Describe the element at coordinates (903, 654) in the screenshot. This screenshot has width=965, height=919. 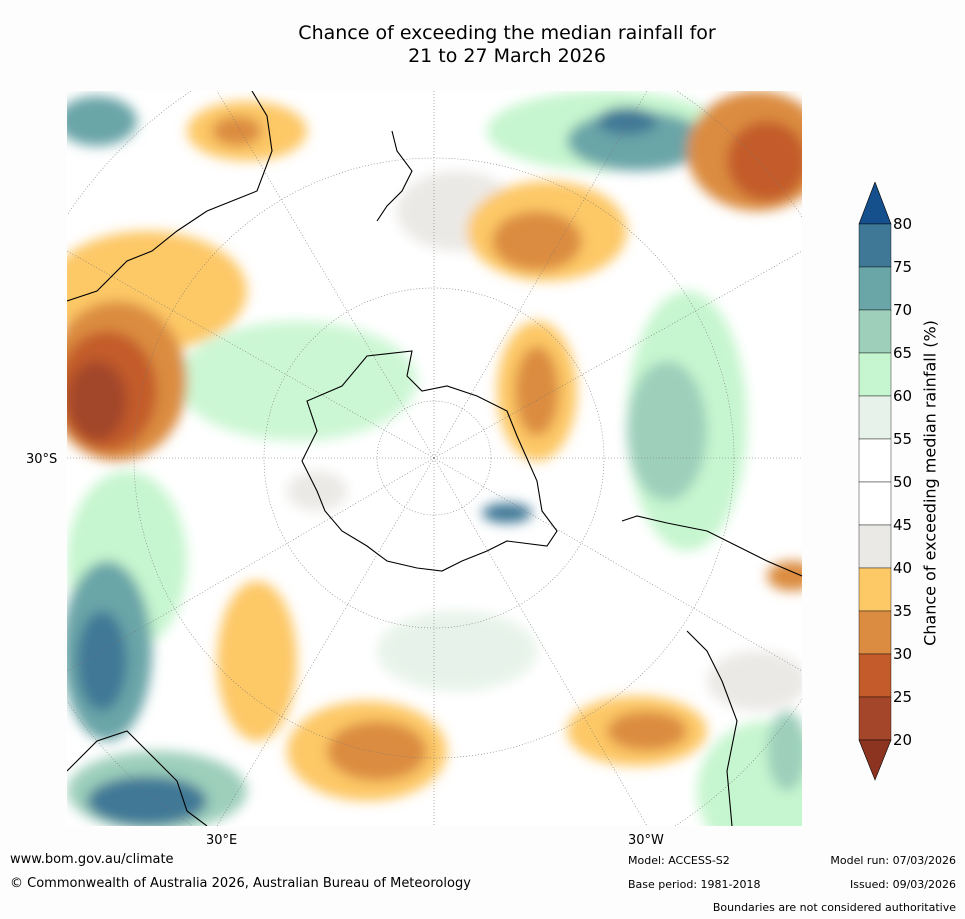
I see `colorbar-tick: 30` at that location.